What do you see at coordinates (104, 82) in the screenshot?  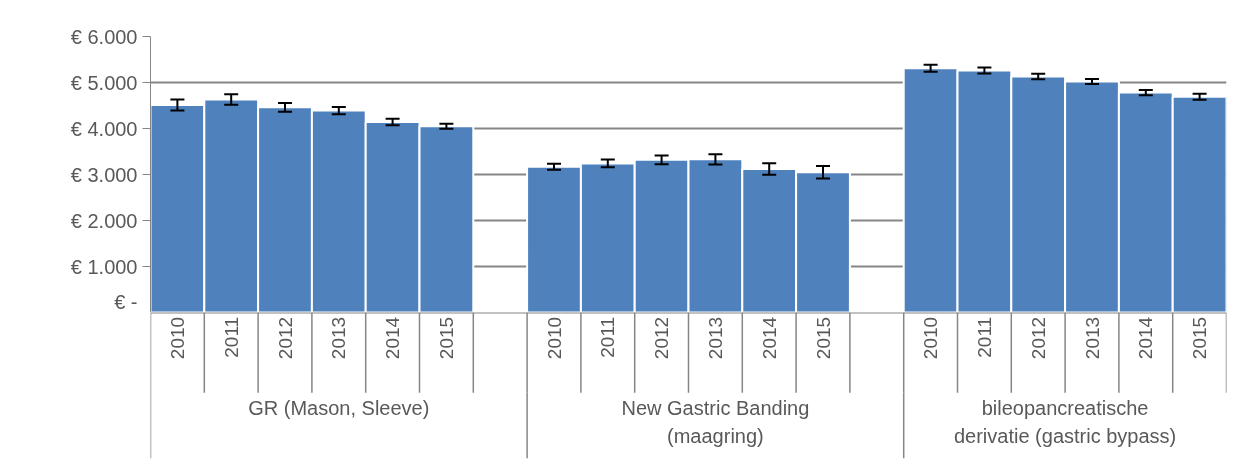 I see `y-tick-label: € 5.000` at bounding box center [104, 82].